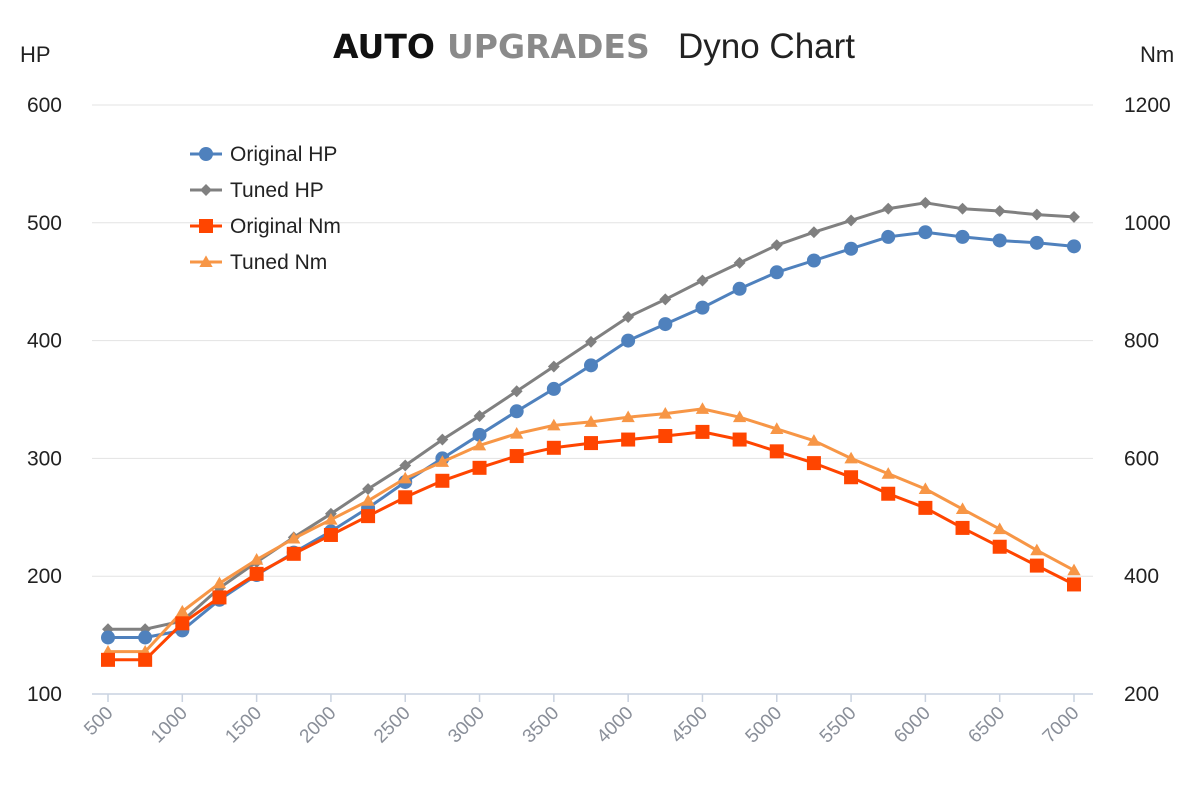  Describe the element at coordinates (44, 694) in the screenshot. I see `y-tick-label-left: 100` at that location.